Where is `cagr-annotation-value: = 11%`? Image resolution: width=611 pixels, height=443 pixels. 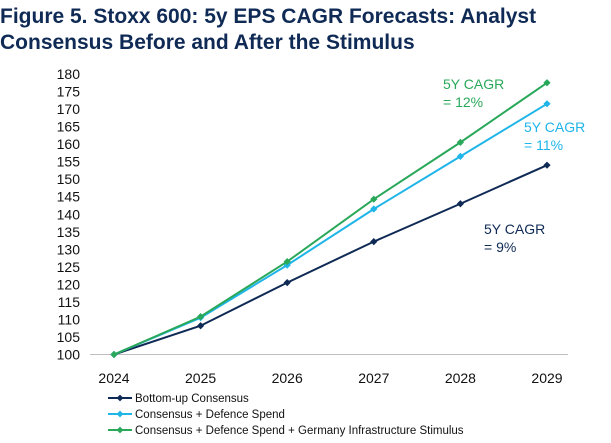
cagr-annotation-value: = 11% is located at coordinates (543, 145).